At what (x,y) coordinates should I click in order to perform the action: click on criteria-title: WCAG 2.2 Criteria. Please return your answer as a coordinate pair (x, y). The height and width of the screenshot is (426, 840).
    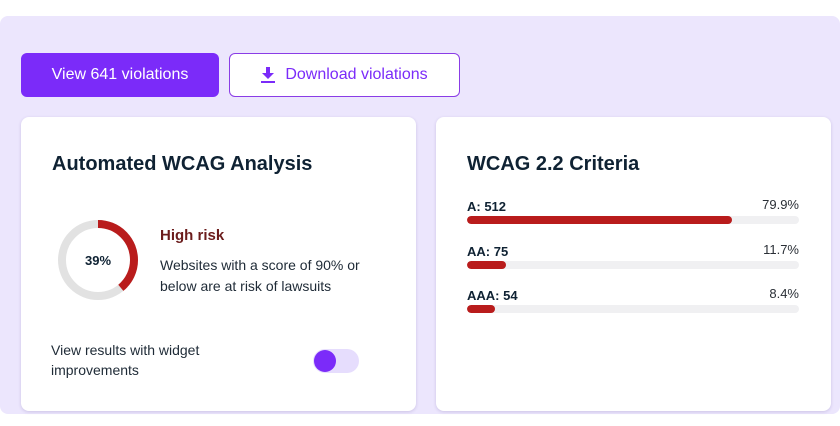
    Looking at the image, I should click on (553, 164).